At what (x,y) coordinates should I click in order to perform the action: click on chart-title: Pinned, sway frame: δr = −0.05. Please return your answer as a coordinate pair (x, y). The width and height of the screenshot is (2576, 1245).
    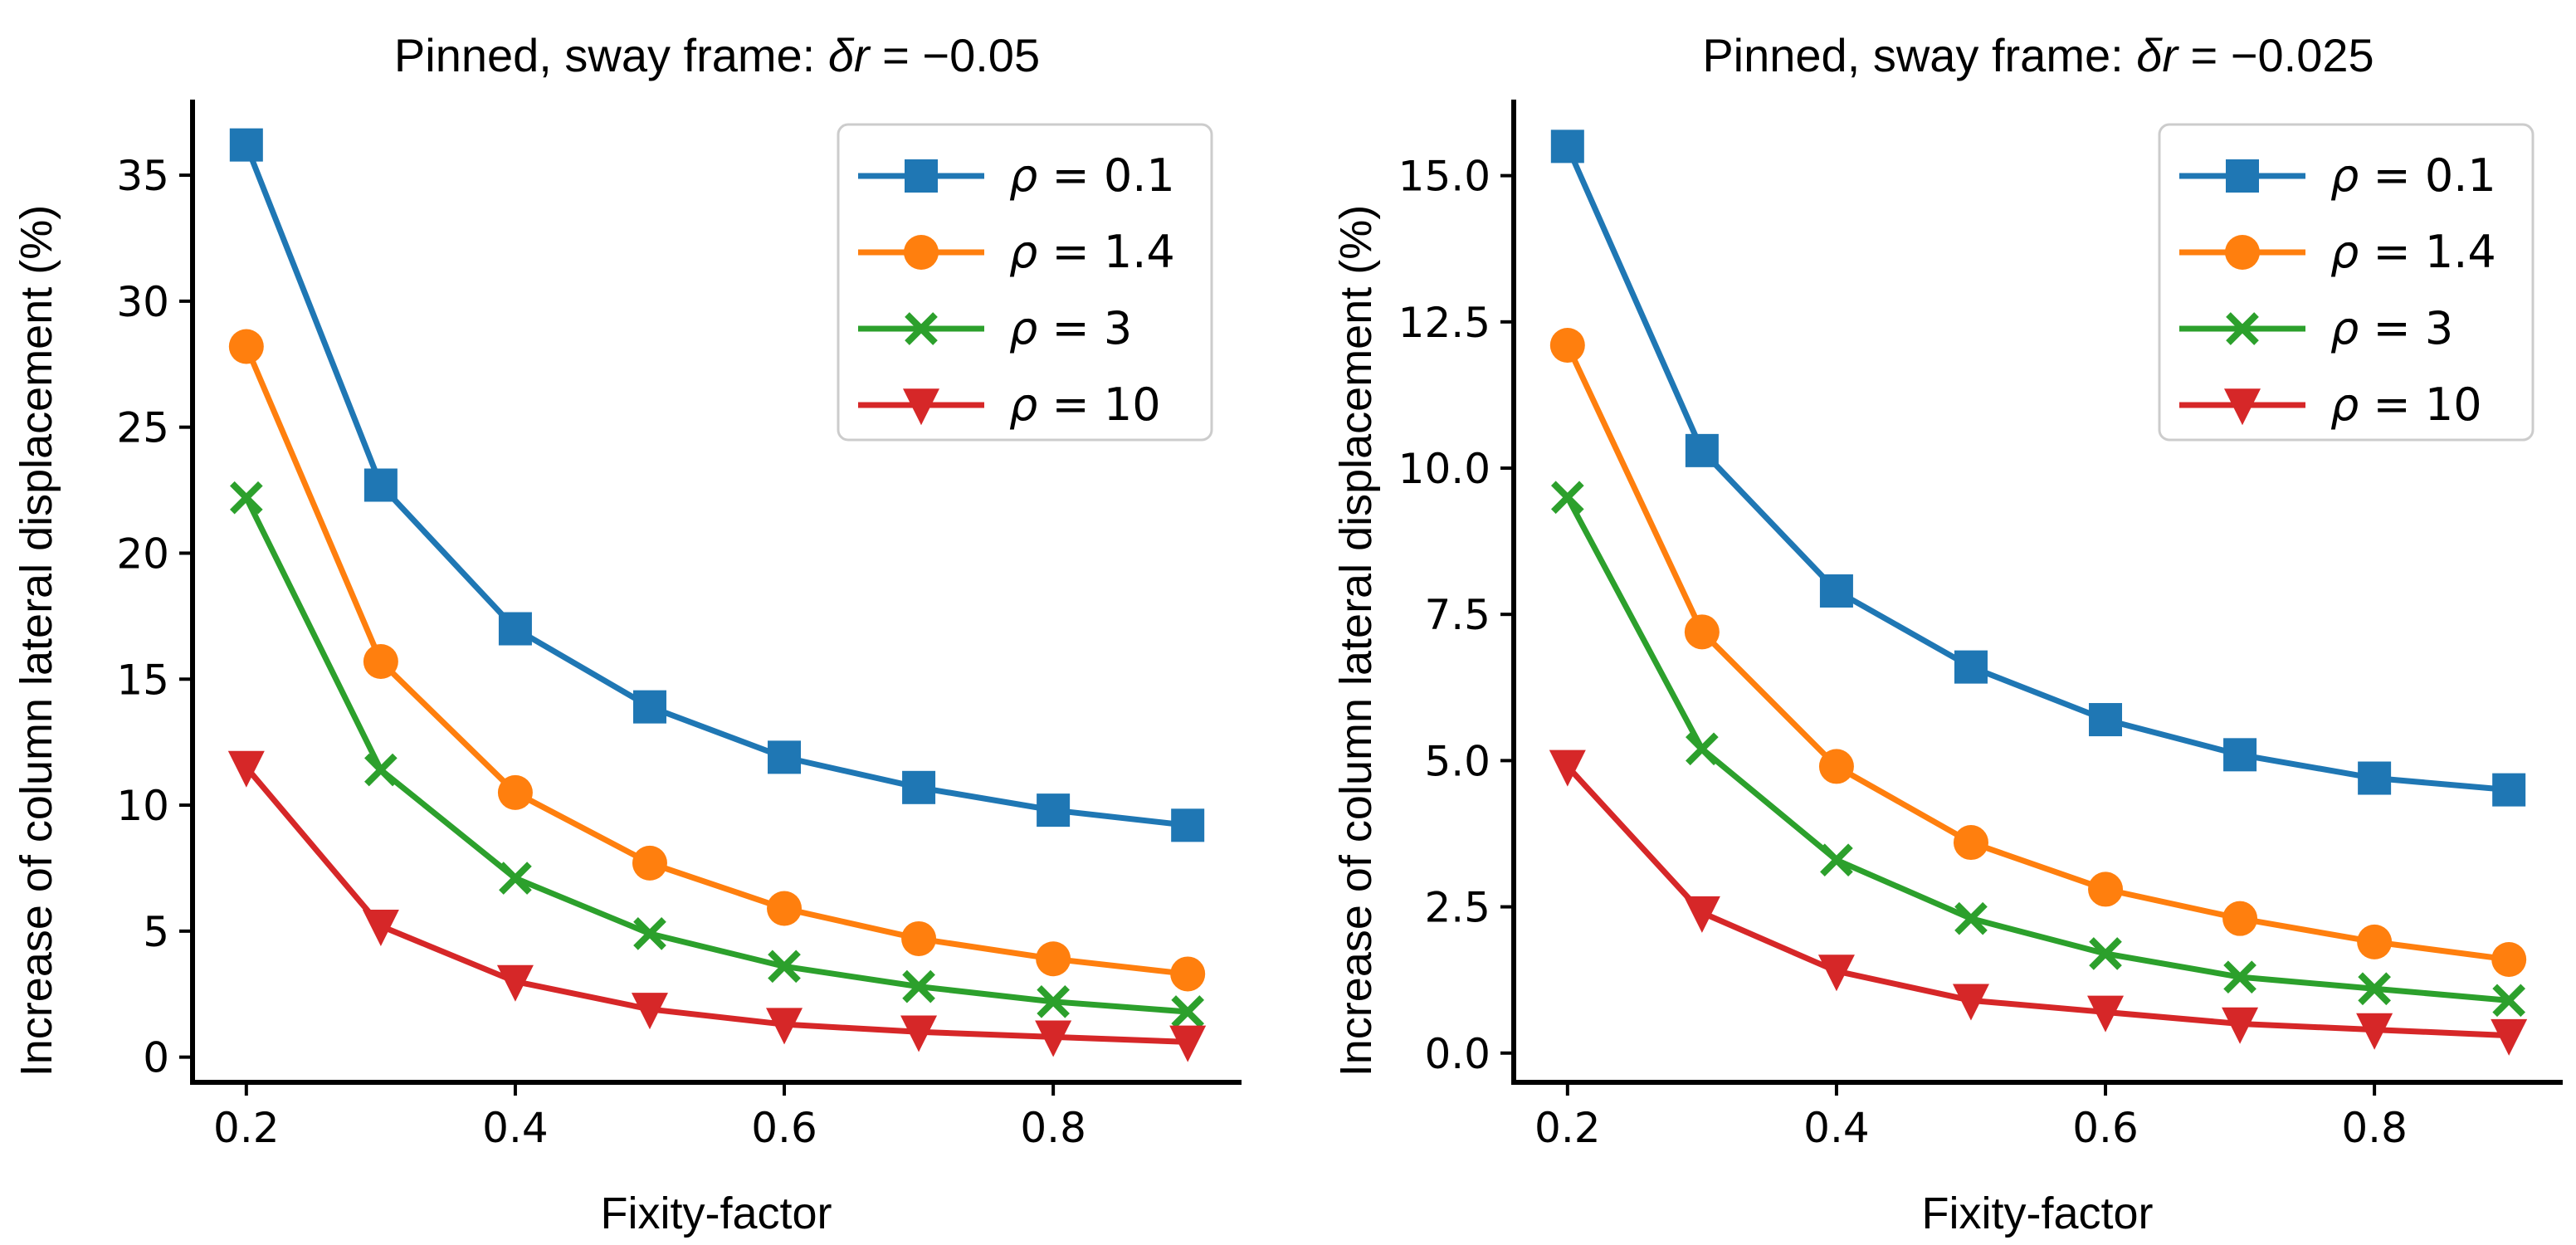
    Looking at the image, I should click on (717, 55).